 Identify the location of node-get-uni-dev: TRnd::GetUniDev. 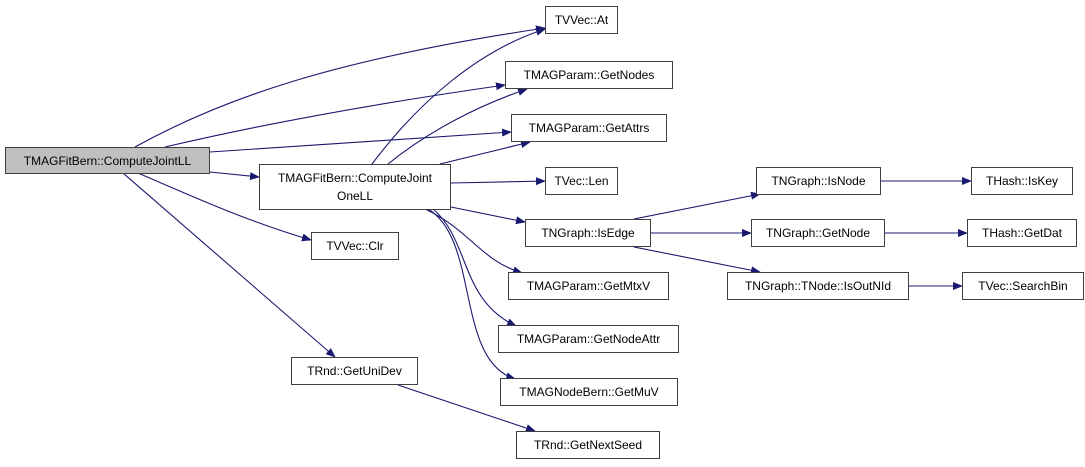
(354, 371).